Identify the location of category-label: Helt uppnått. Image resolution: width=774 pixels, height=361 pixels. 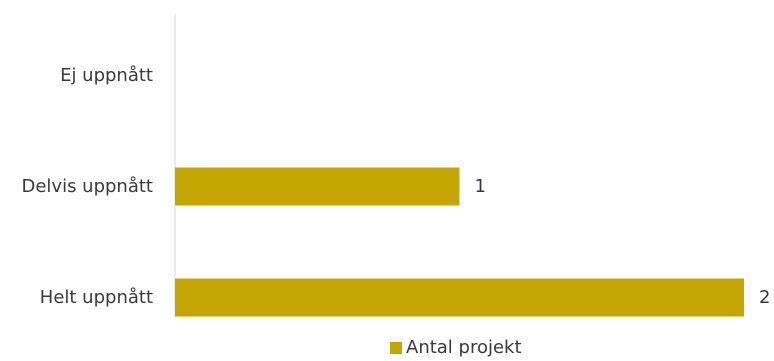
(96, 297).